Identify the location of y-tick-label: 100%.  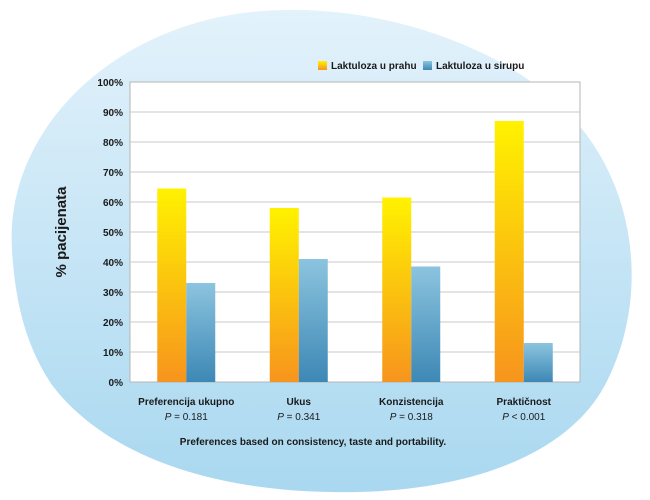
(110, 83).